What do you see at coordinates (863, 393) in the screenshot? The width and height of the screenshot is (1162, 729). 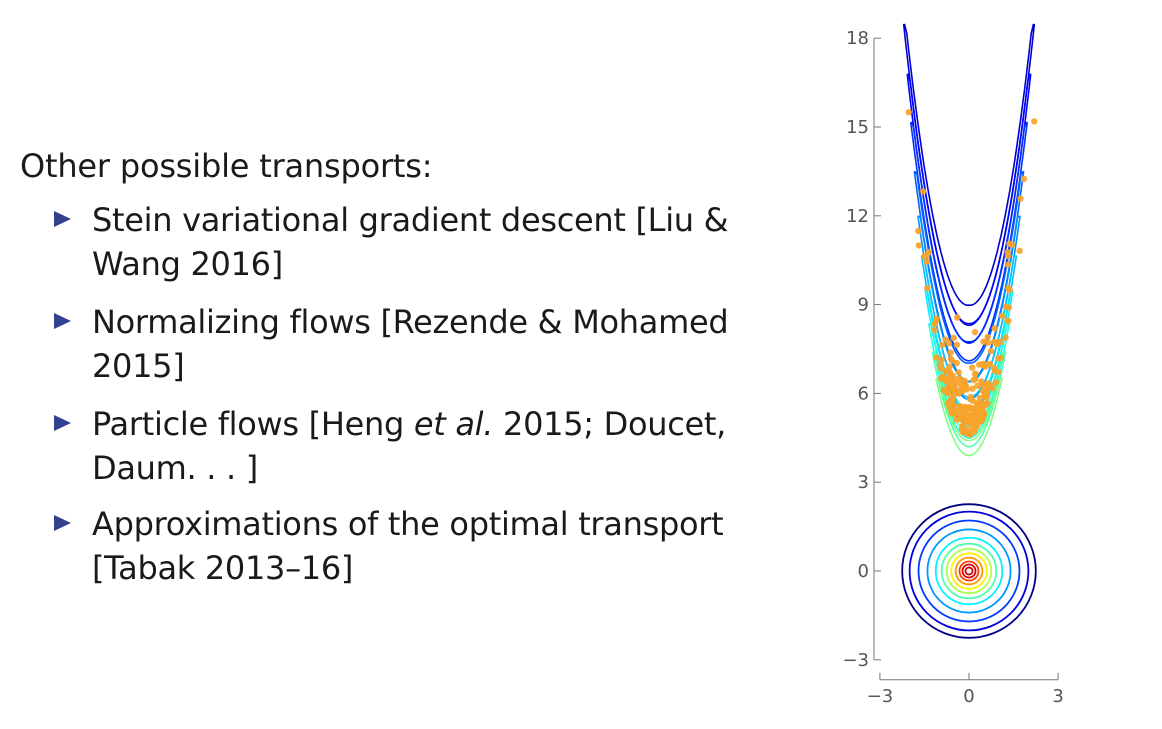 I see `y-tick-label: 6` at bounding box center [863, 393].